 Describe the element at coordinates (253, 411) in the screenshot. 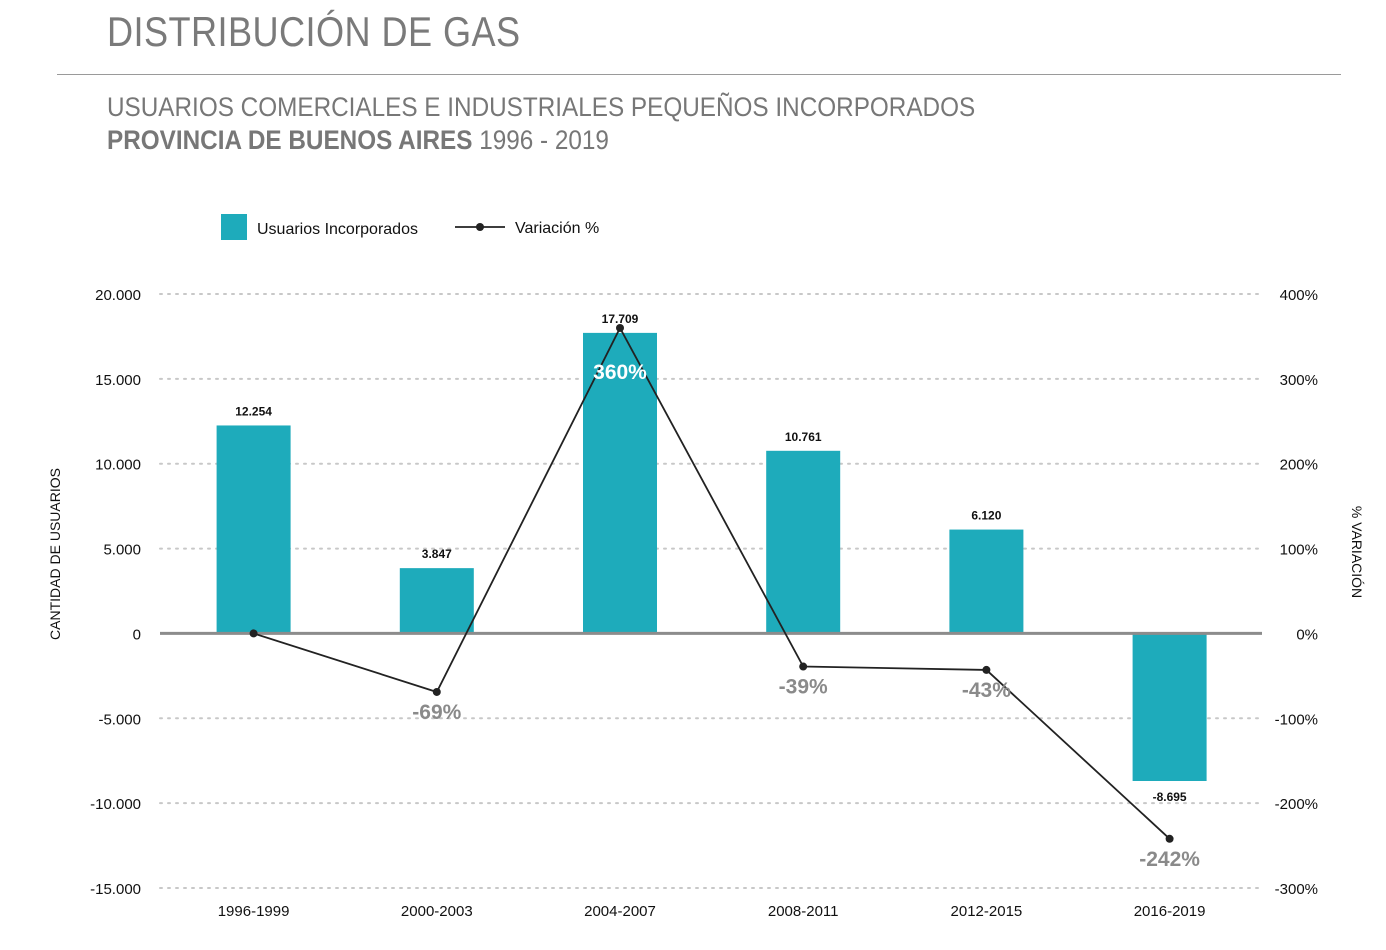

I see `bar-value-label: 12.254` at that location.